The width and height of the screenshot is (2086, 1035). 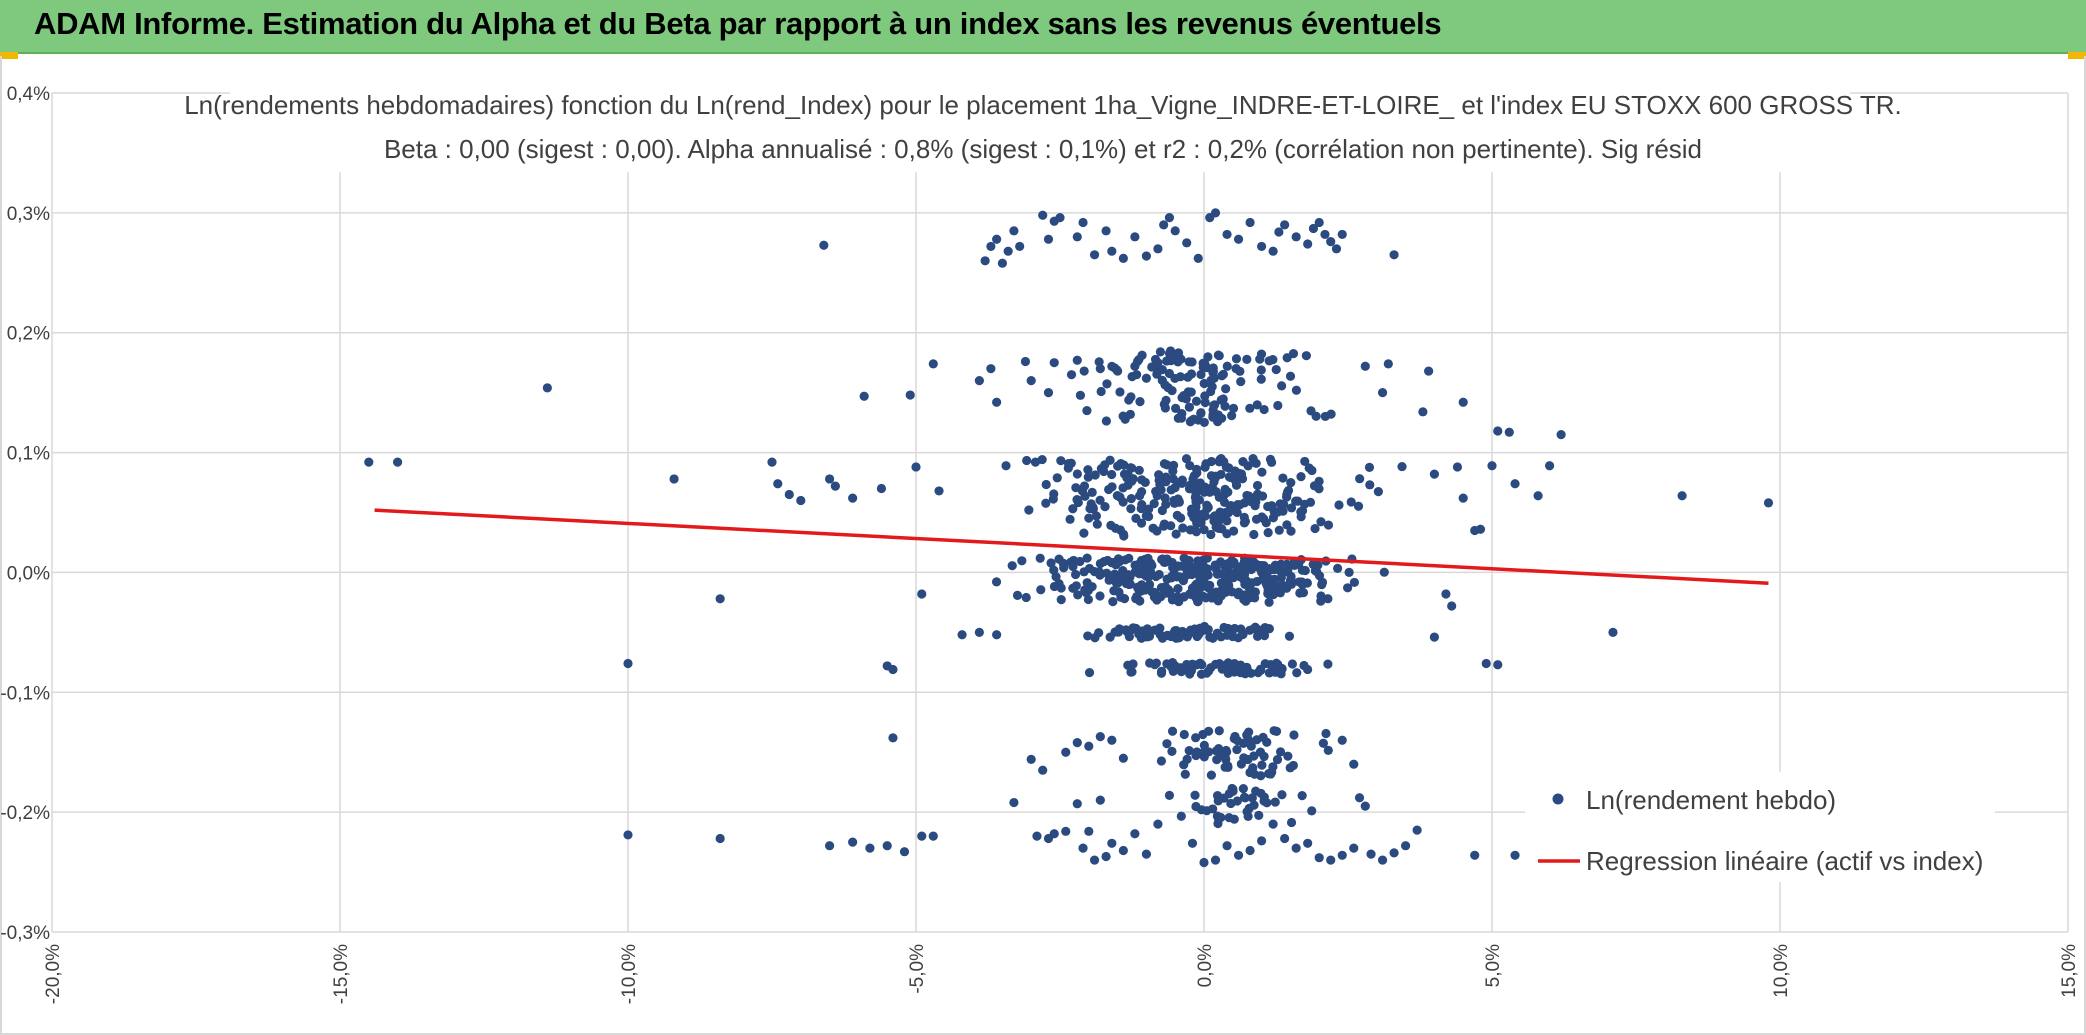 I want to click on y-tick-label: 0,4%, so click(x=28, y=94).